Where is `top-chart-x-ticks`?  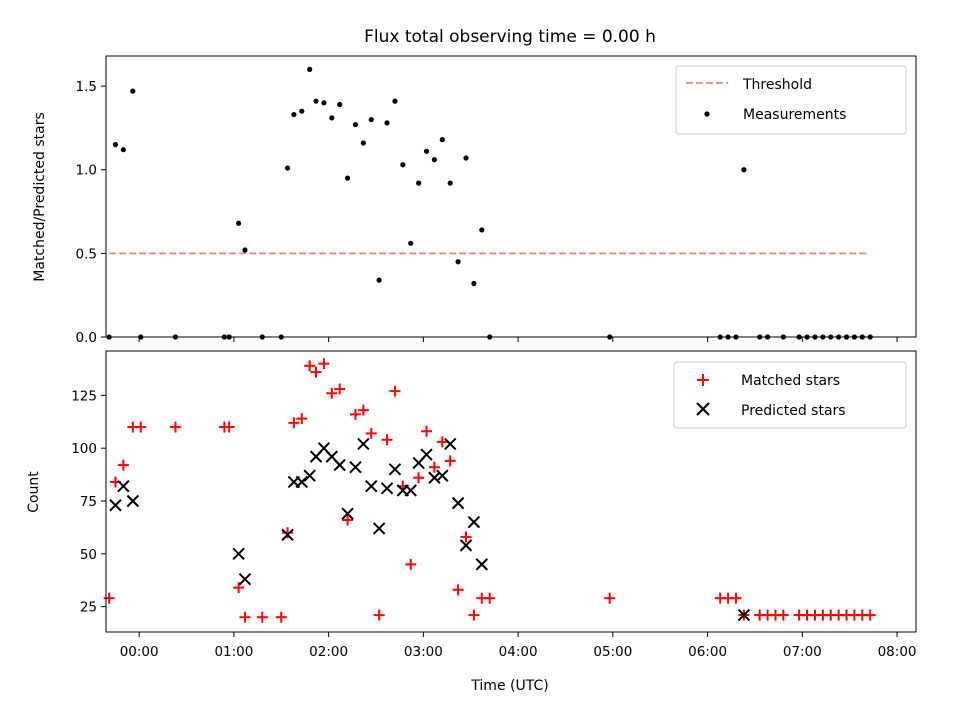 top-chart-x-ticks is located at coordinates (518, 339).